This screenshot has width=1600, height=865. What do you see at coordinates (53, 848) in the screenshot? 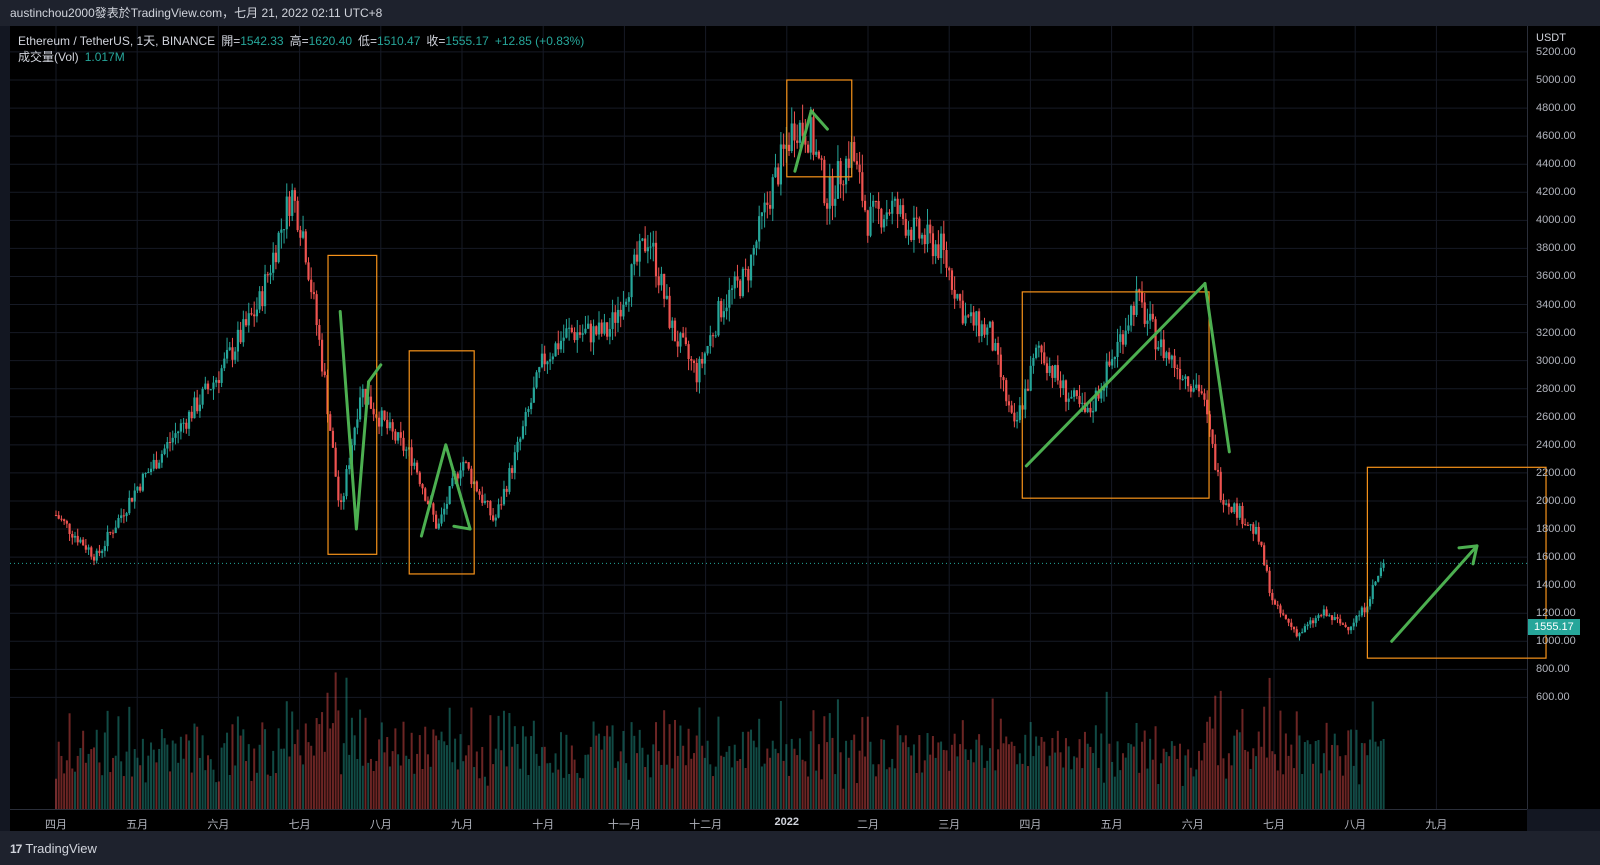
I see `tradingview-brand: 17 TradingView` at bounding box center [53, 848].